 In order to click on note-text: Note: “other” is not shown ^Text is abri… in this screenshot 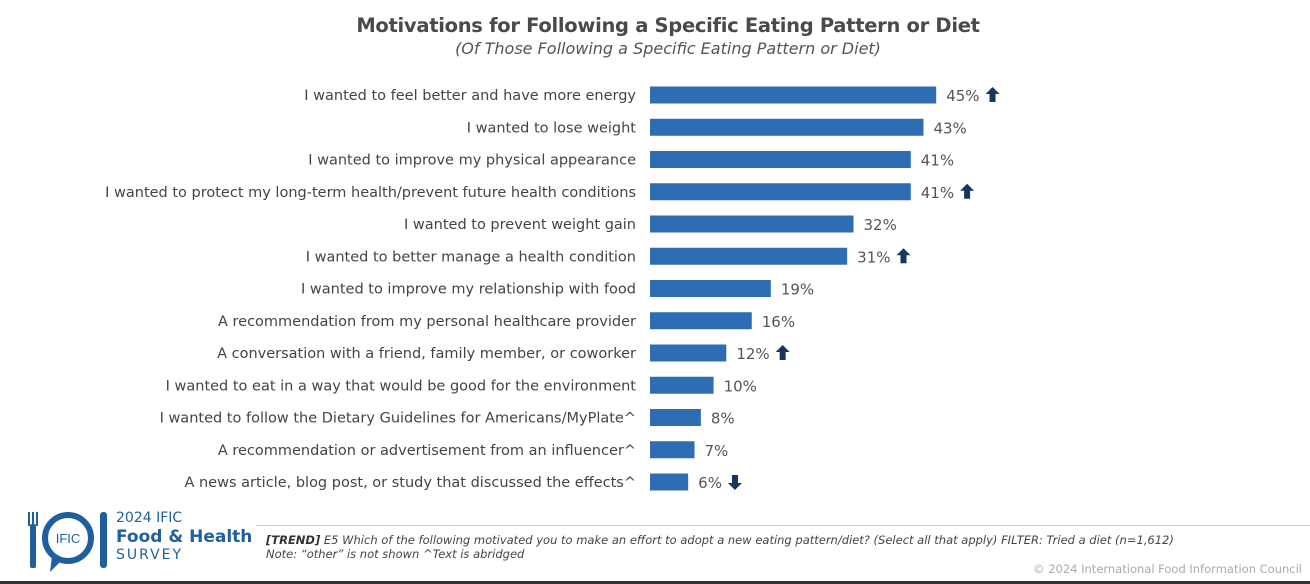, I will do `click(395, 554)`.